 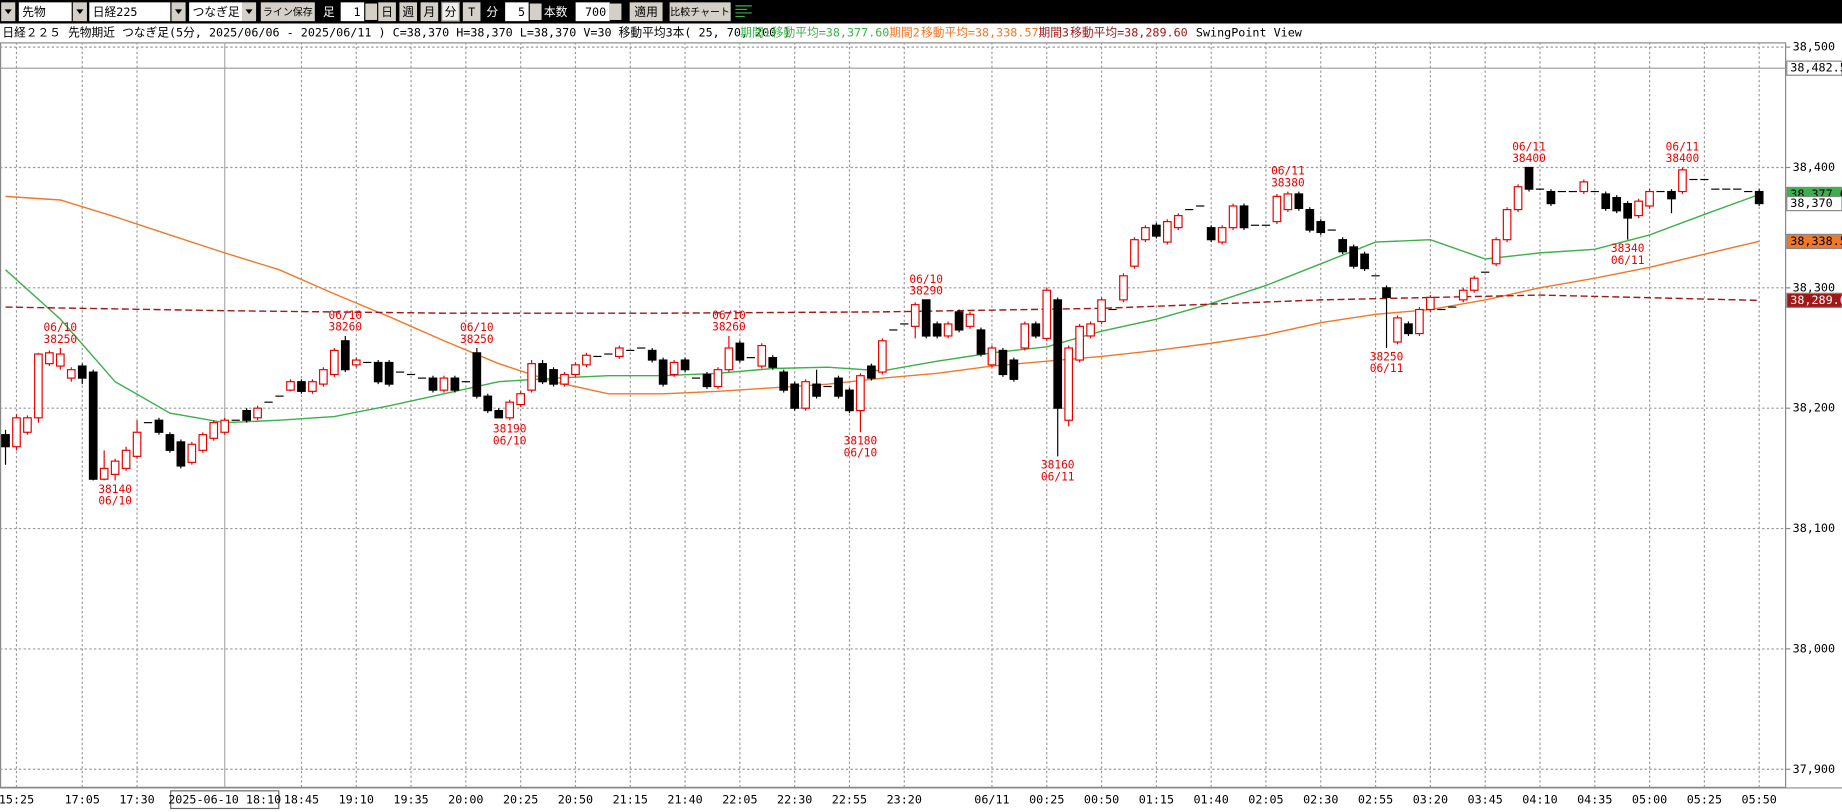 I want to click on price-marker-label: 38,482.5, so click(x=1816, y=68).